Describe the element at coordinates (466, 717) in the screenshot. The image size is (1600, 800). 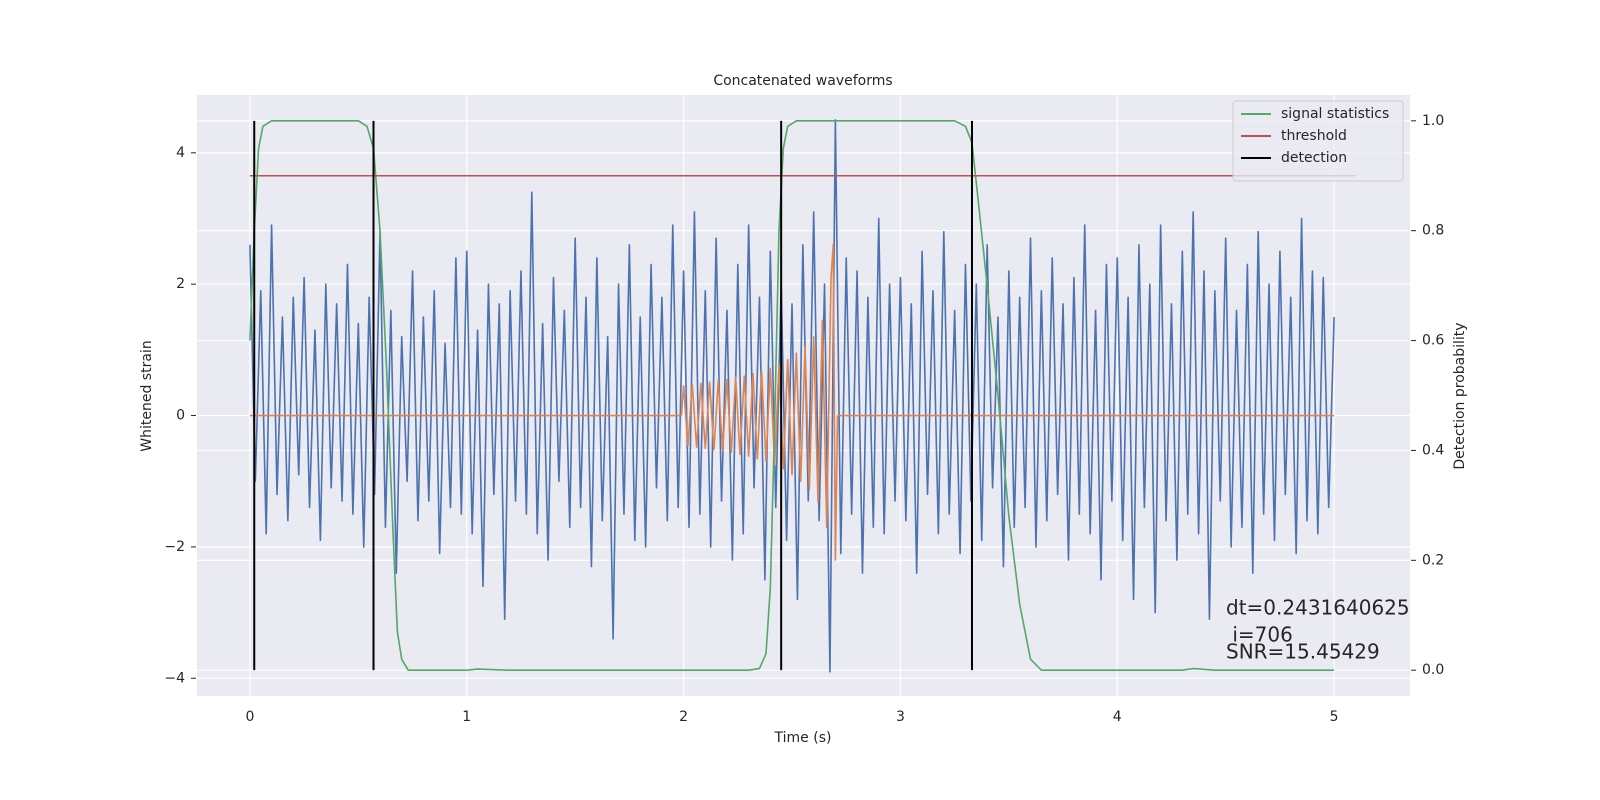
I see `x-tick-label: 1` at that location.